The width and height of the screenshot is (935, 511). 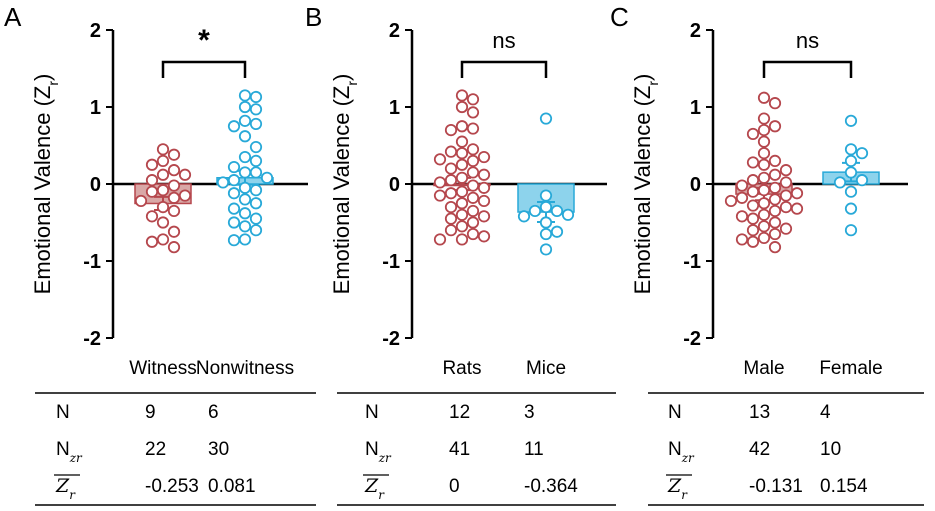 I want to click on significance-label: ns, so click(x=807, y=40).